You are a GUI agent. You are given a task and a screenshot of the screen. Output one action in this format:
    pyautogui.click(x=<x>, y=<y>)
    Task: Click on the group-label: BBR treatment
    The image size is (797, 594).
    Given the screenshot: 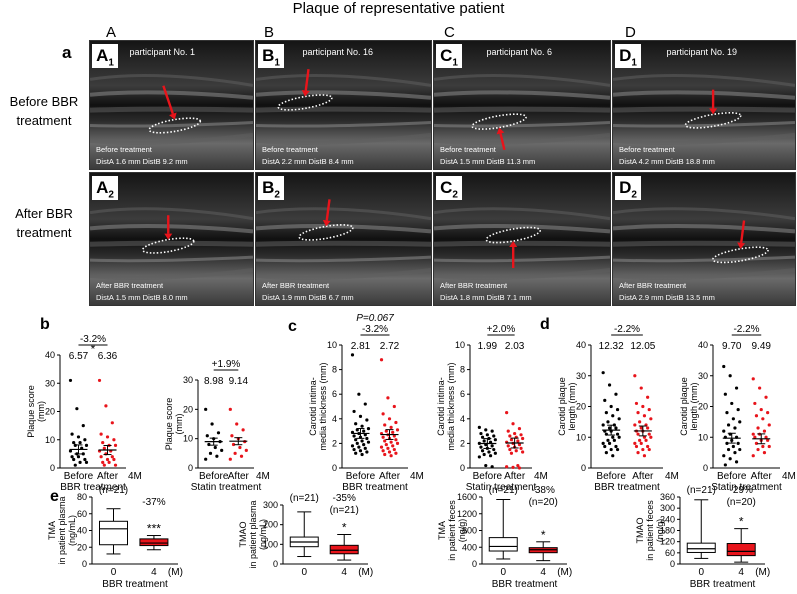 What is the action you would take?
    pyautogui.click(x=135, y=584)
    